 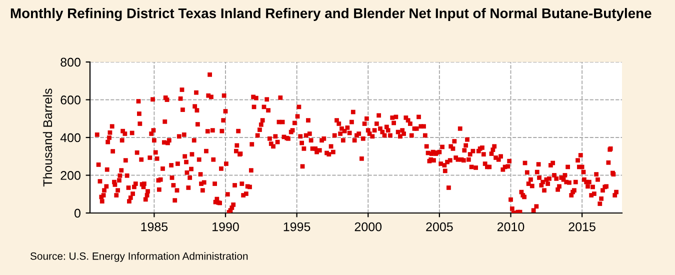 What do you see at coordinates (225, 227) in the screenshot?
I see `x-tick-label: 1990` at bounding box center [225, 227].